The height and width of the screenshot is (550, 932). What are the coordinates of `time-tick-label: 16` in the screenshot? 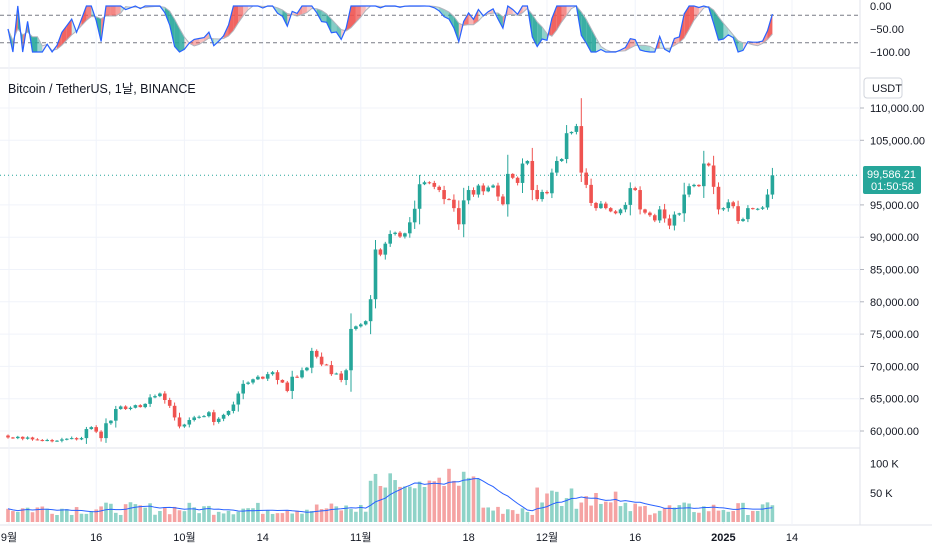 It's located at (96, 538).